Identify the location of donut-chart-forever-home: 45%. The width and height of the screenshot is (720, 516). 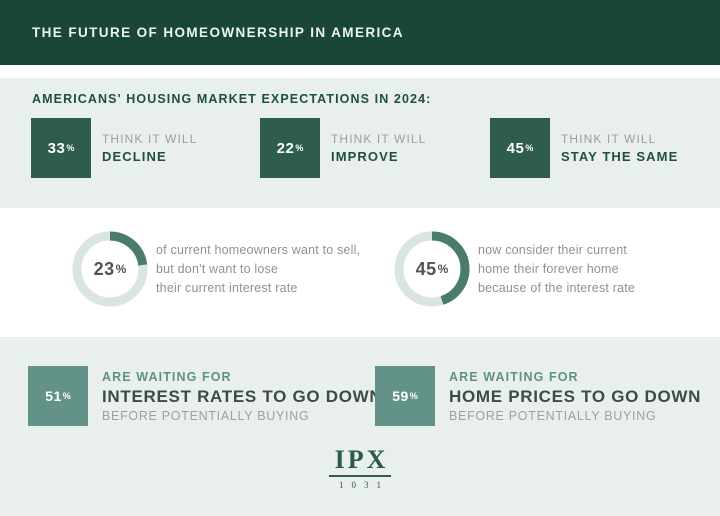
(432, 269).